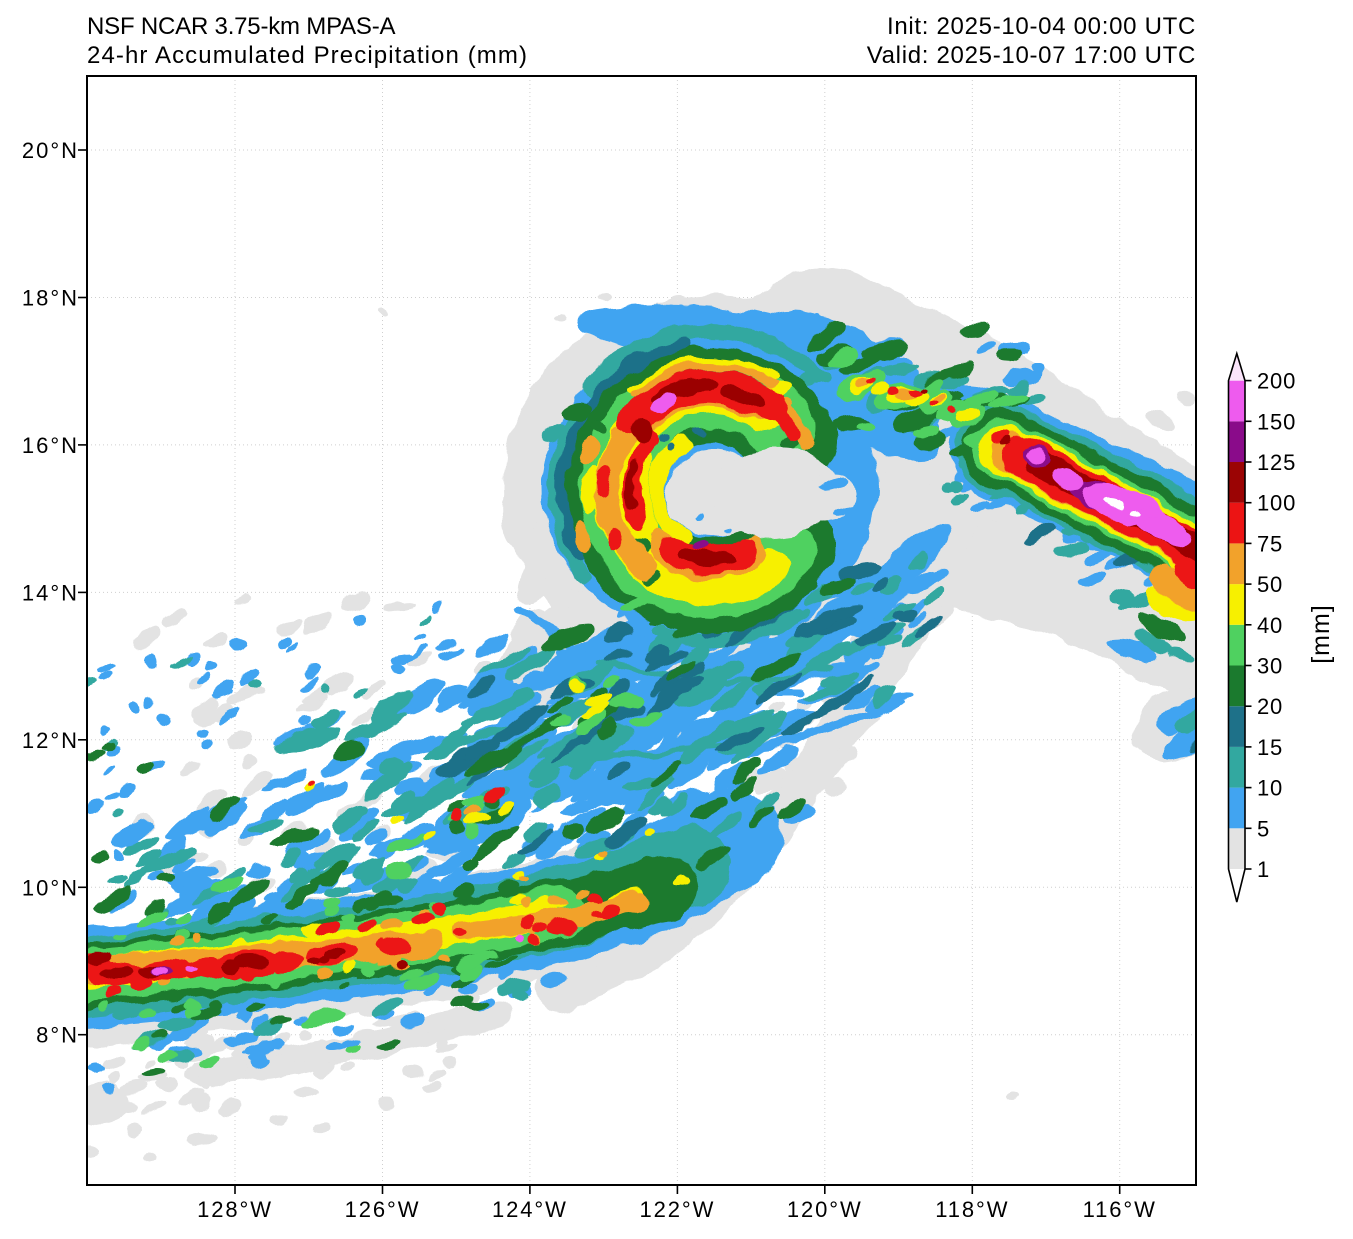 This screenshot has height=1239, width=1353. Describe the element at coordinates (1263, 828) in the screenshot. I see `svg-text: 5` at that location.